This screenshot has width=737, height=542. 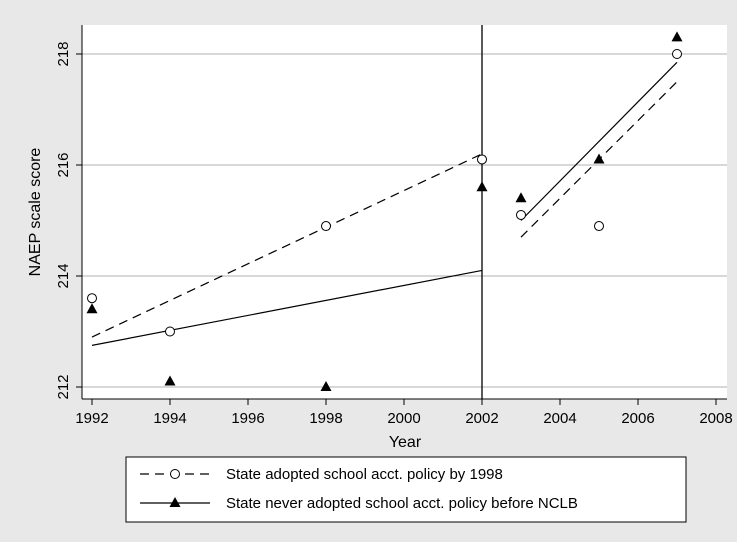 I want to click on x-tick-label: 2000, so click(x=403, y=418).